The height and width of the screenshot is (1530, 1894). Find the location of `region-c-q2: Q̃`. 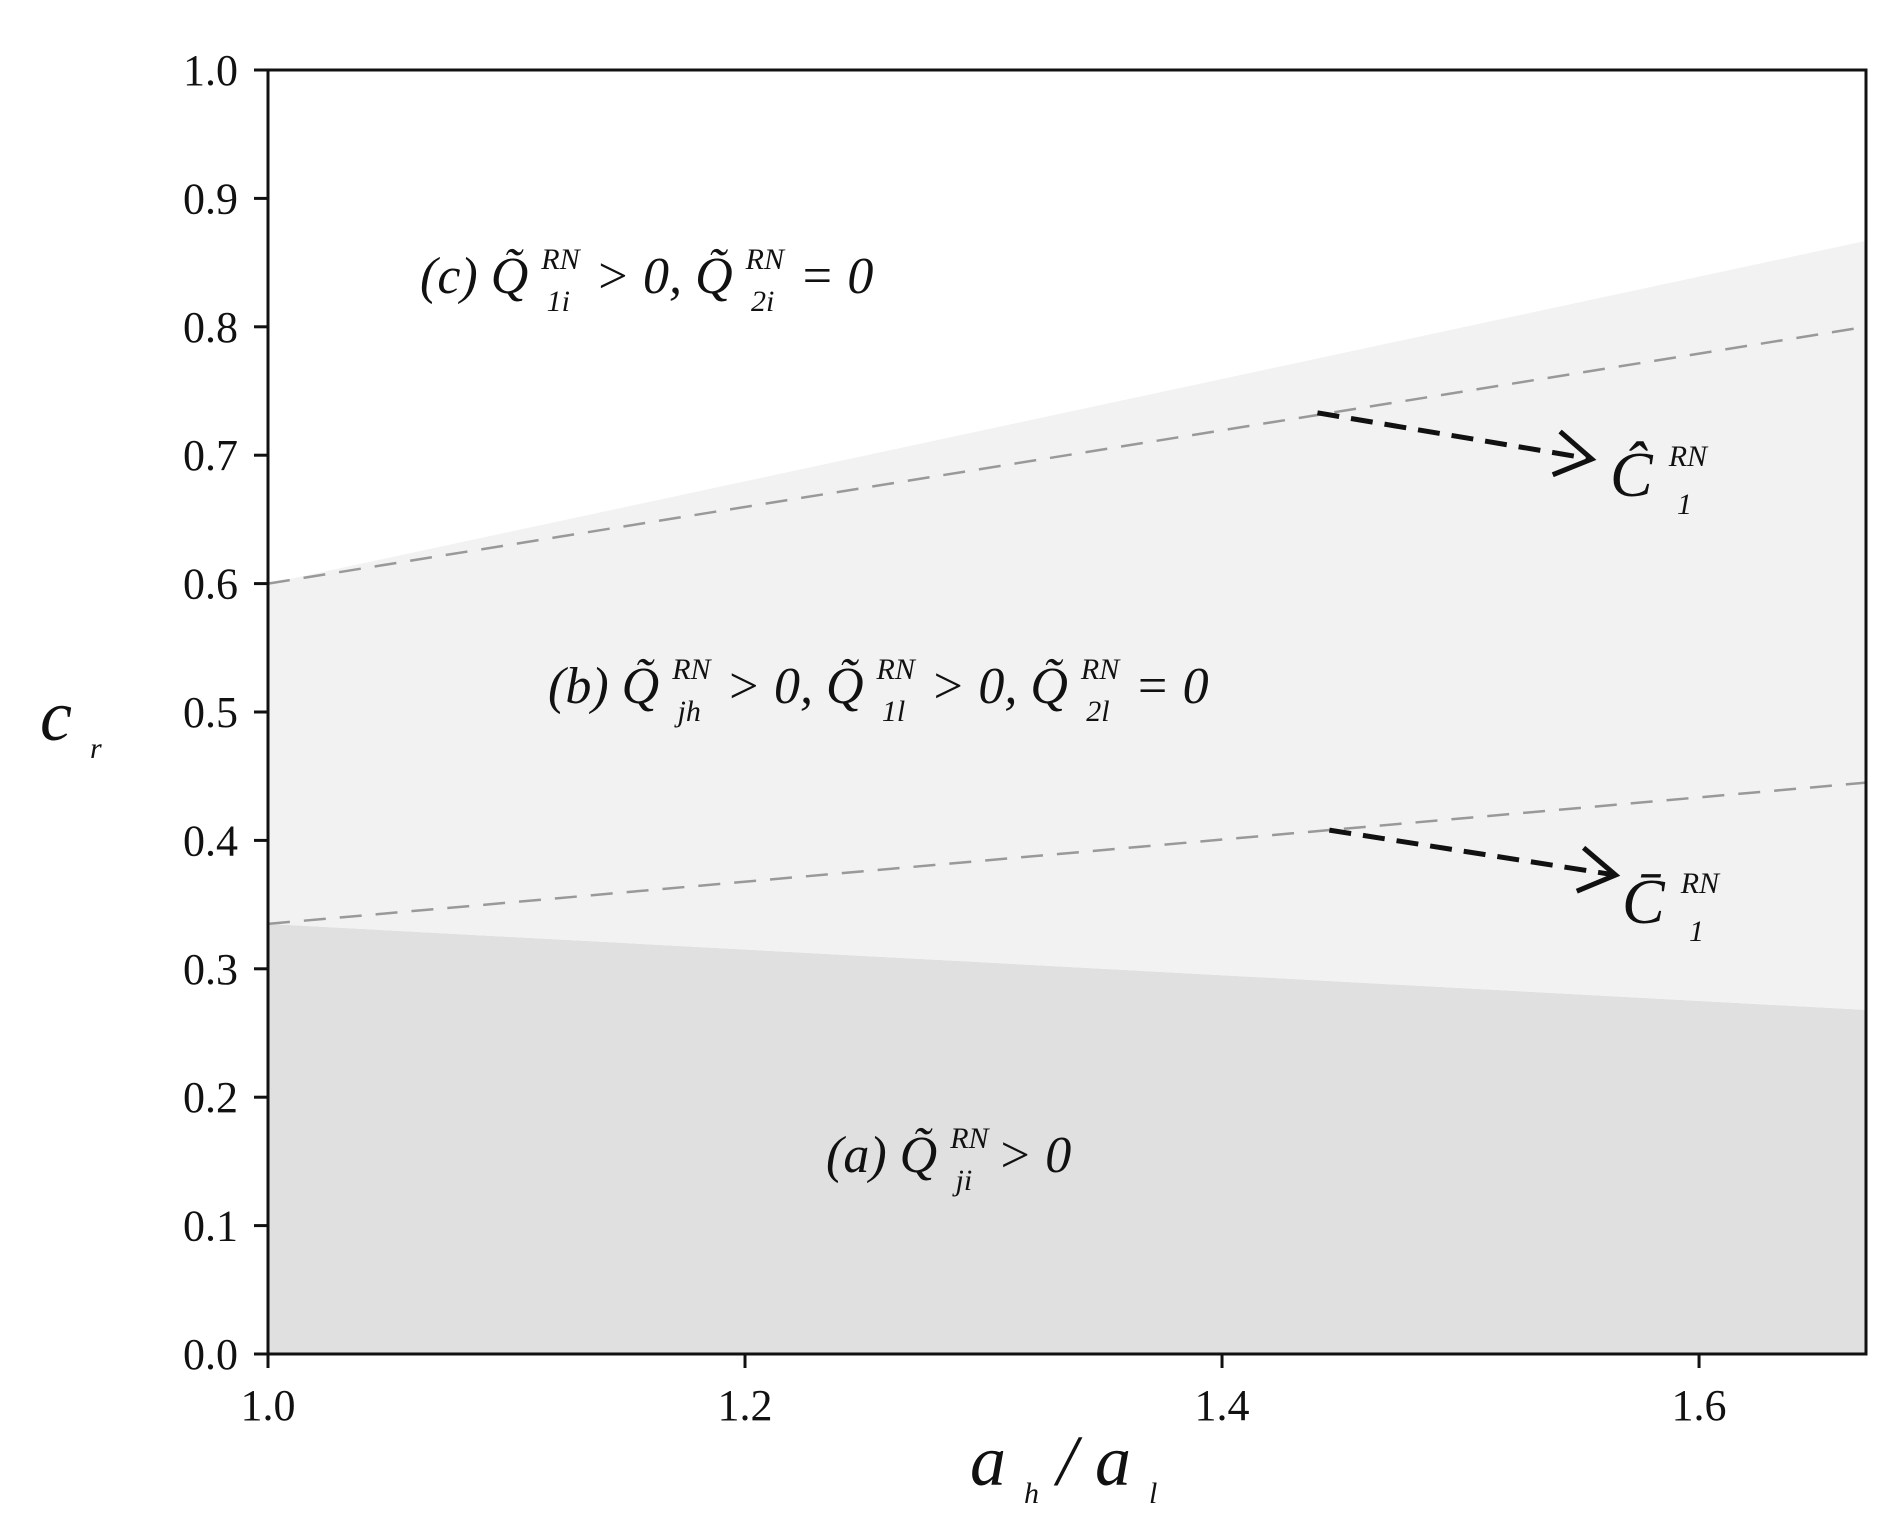

region-c-q2: Q̃ is located at coordinates (714, 276).